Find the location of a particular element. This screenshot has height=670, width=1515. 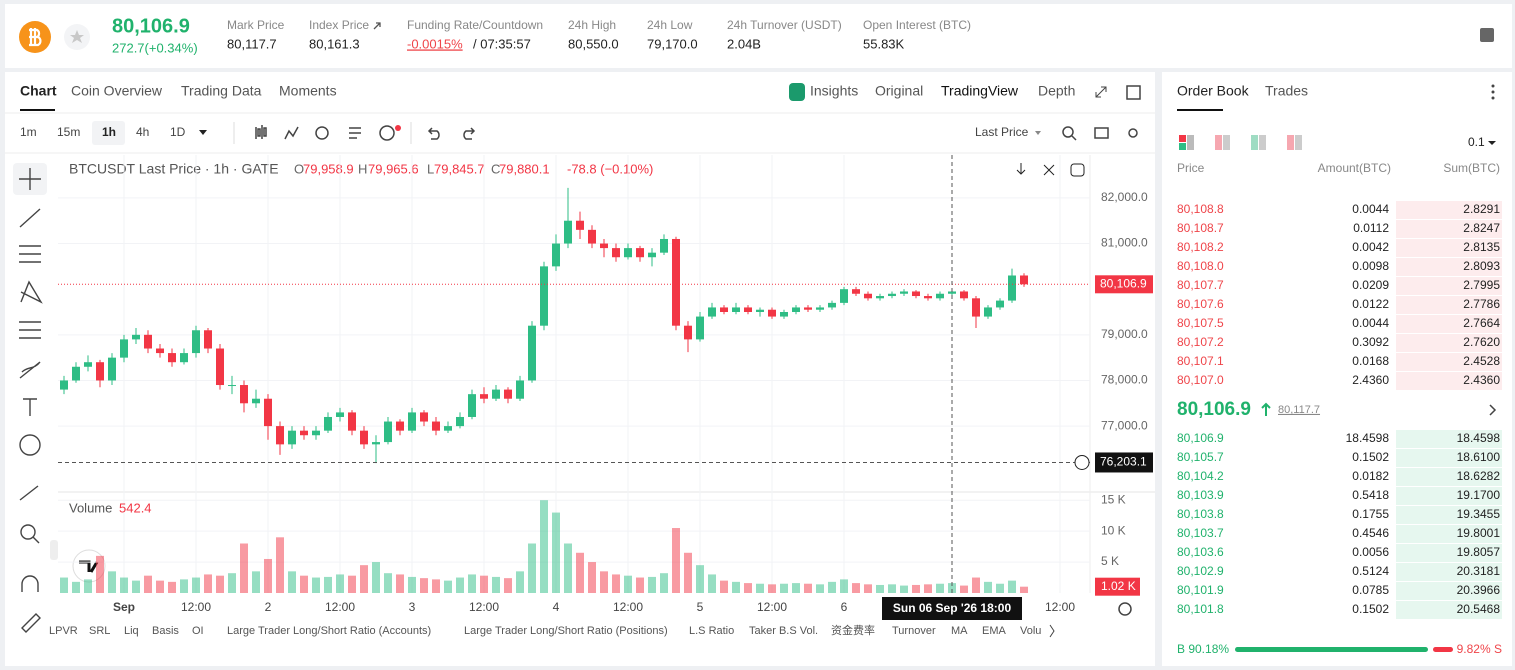

volume-tick-label: 15 K is located at coordinates (1113, 499).